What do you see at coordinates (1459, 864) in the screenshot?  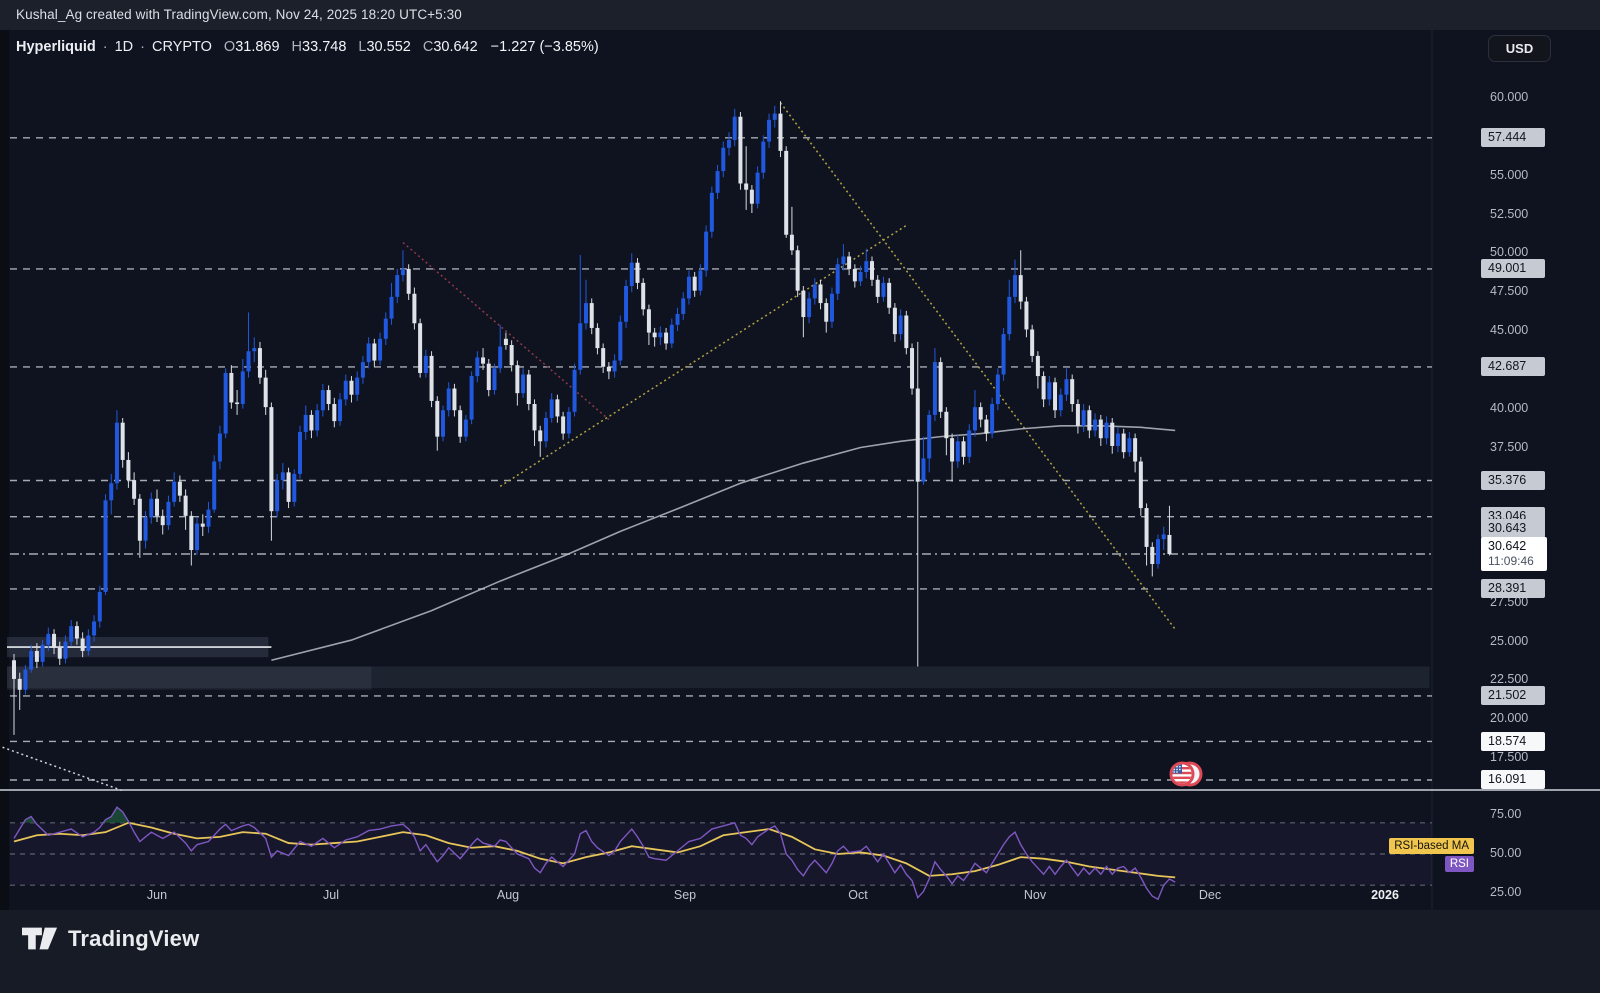 I see `rsi-value-pill: RSI` at bounding box center [1459, 864].